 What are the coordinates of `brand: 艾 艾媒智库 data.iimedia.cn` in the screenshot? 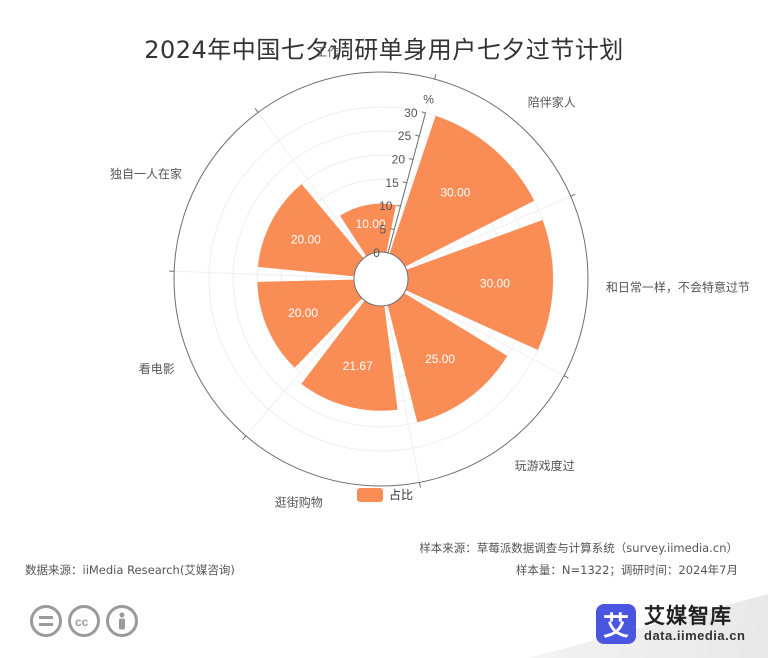 It's located at (670, 624).